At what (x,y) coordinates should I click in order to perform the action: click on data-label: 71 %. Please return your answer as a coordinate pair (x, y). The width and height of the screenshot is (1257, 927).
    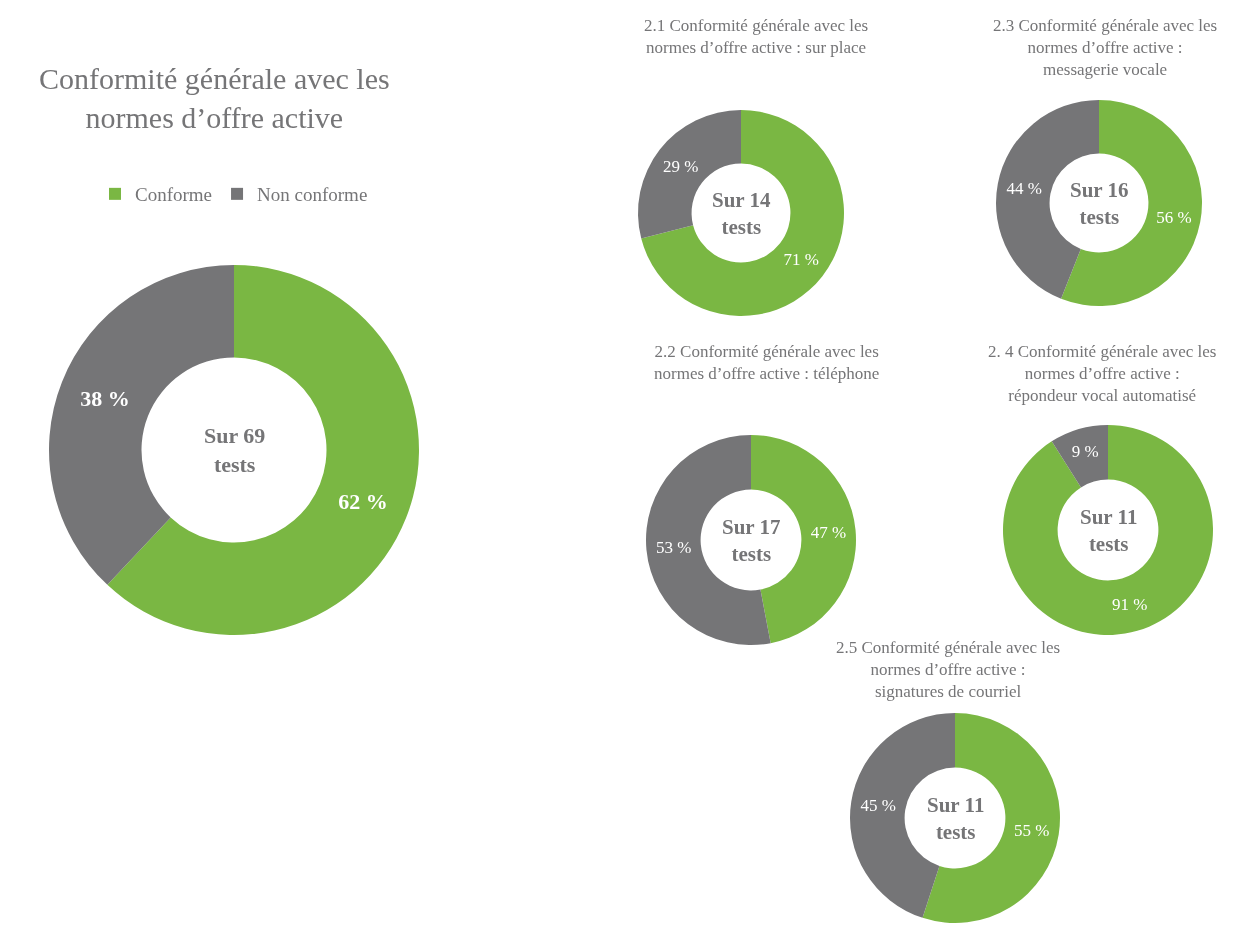
    Looking at the image, I should click on (801, 260).